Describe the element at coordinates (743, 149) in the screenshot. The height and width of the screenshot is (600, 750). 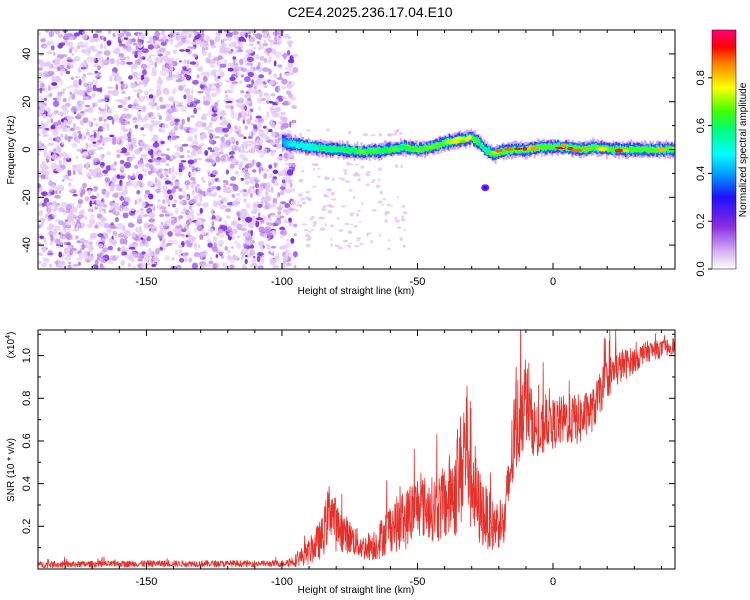
I see `colorbar-label: Normalized spectral amplitude` at that location.